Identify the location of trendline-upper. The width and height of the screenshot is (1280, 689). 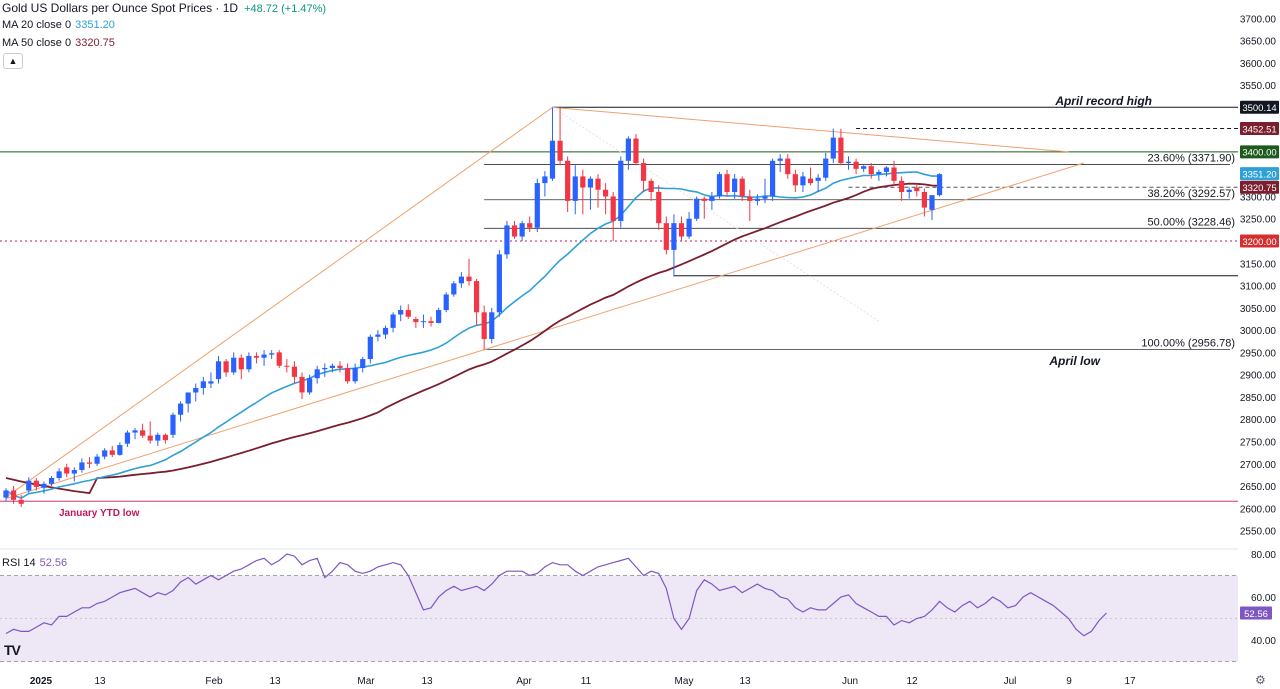
(810, 129).